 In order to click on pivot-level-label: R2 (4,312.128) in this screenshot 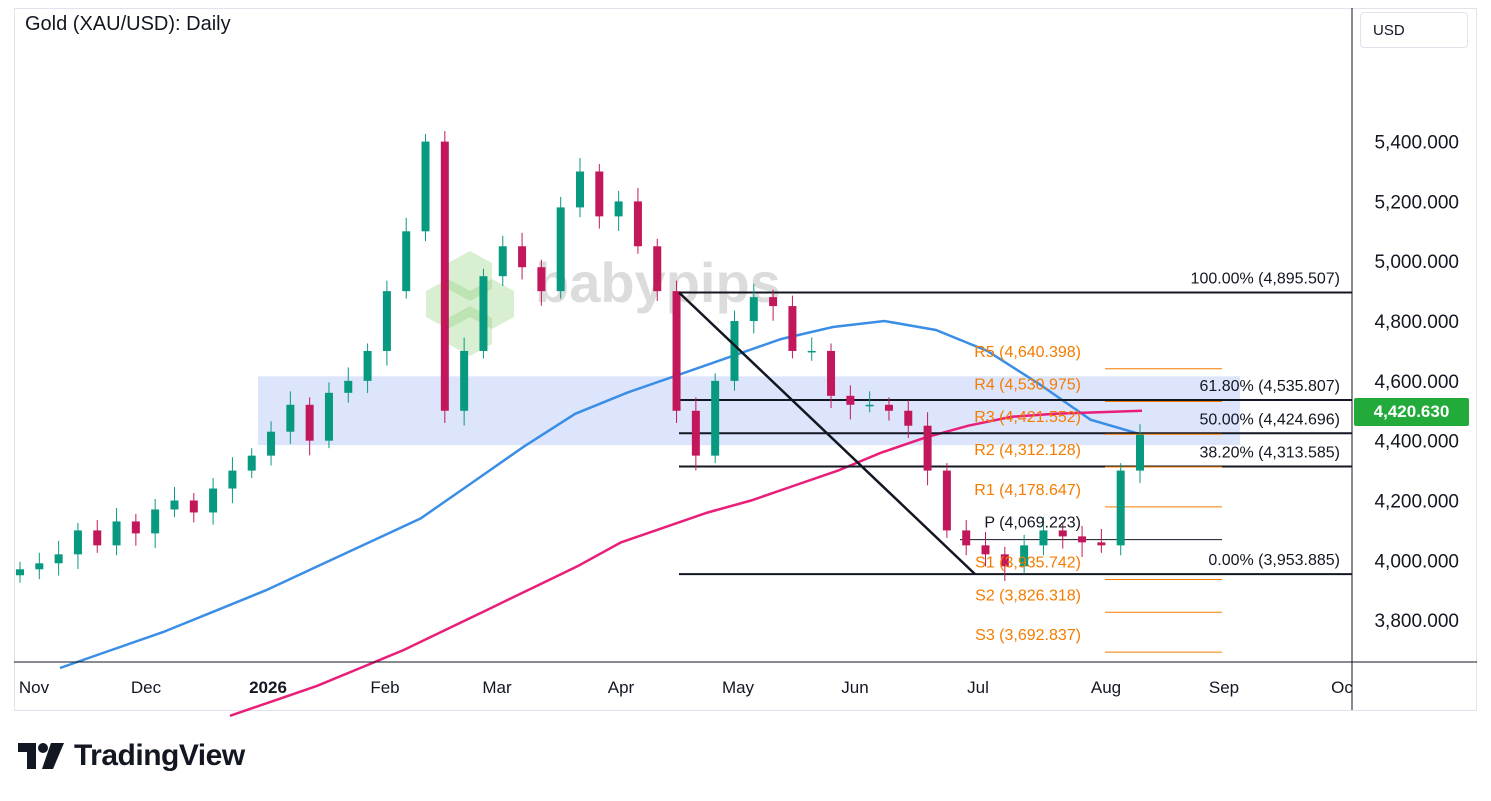, I will do `click(1027, 450)`.